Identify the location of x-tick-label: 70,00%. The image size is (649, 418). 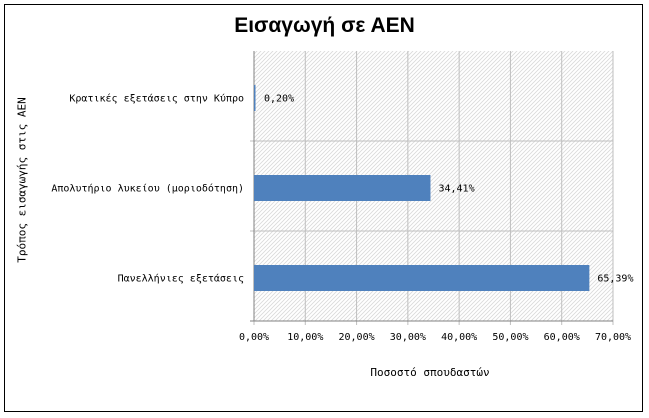
(613, 337).